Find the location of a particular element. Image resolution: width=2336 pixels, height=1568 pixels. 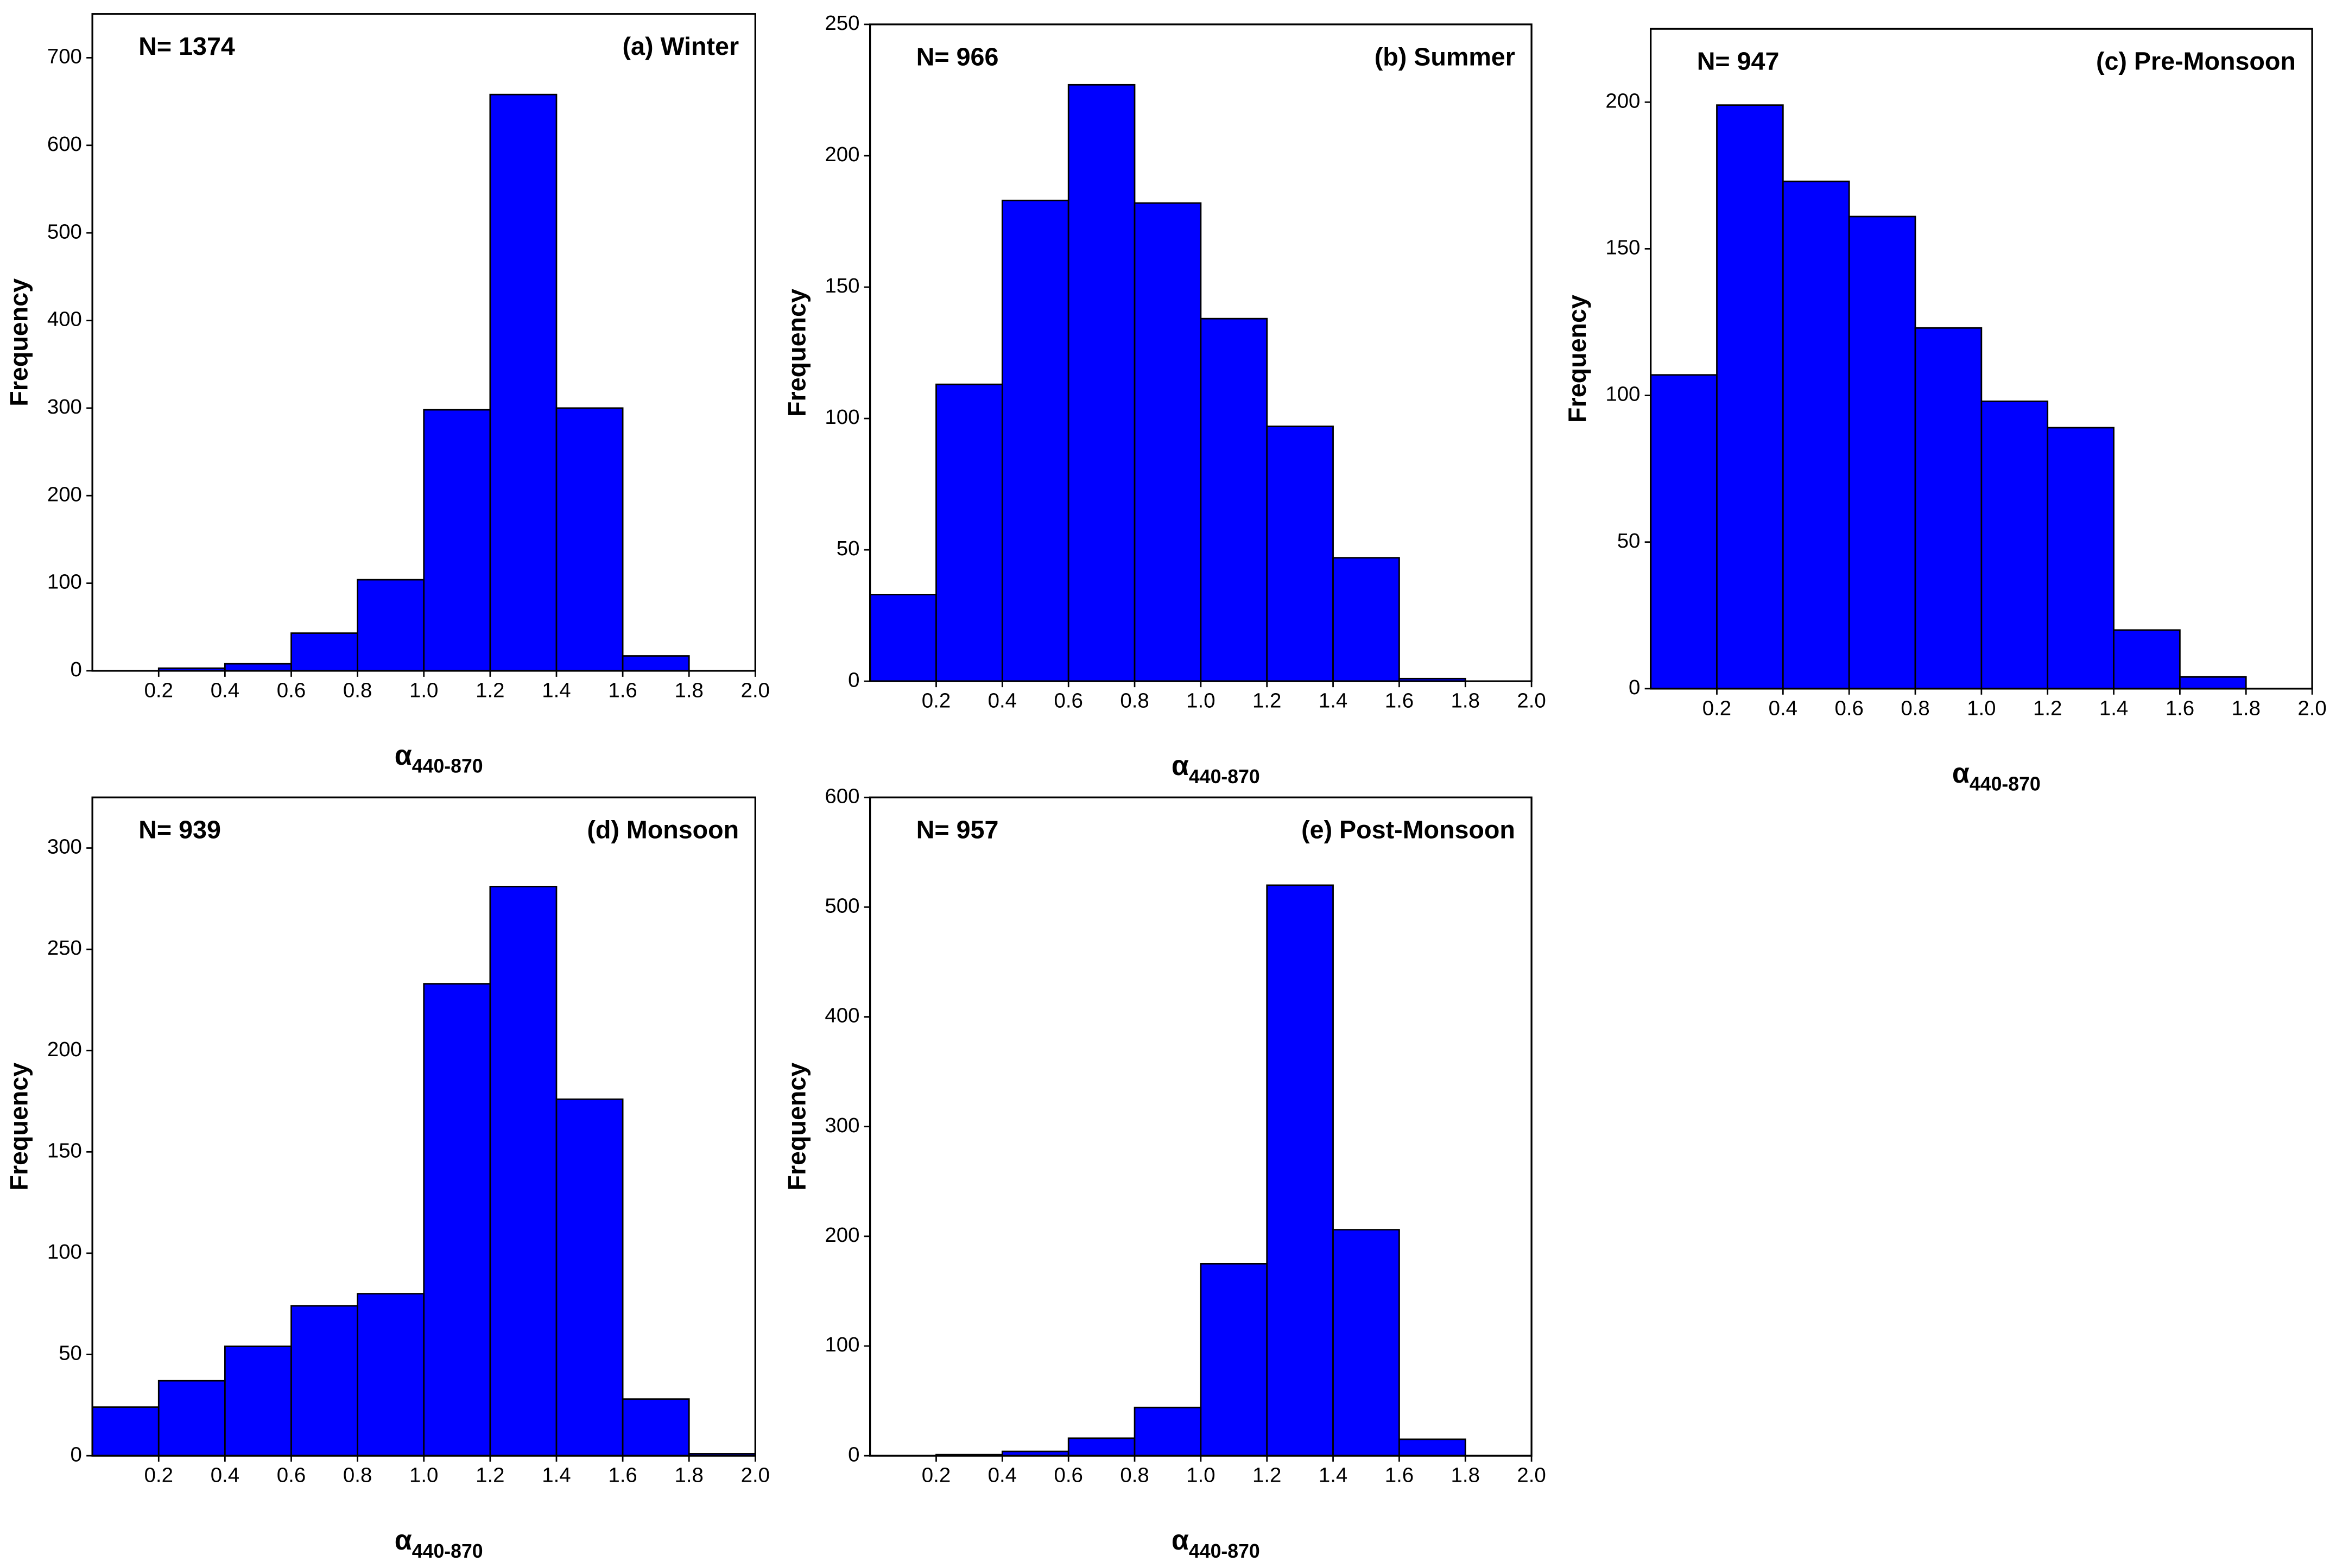

annotation: N= 947 is located at coordinates (1738, 61).